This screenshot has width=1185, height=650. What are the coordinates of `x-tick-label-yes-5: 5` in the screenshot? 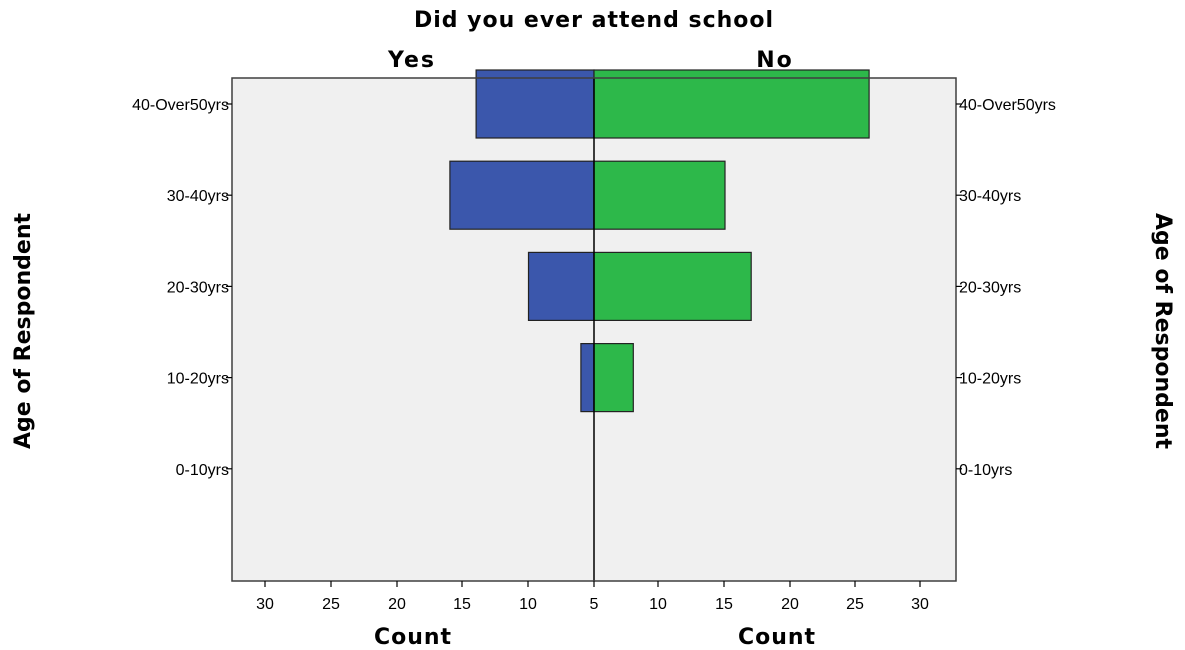 It's located at (594, 604).